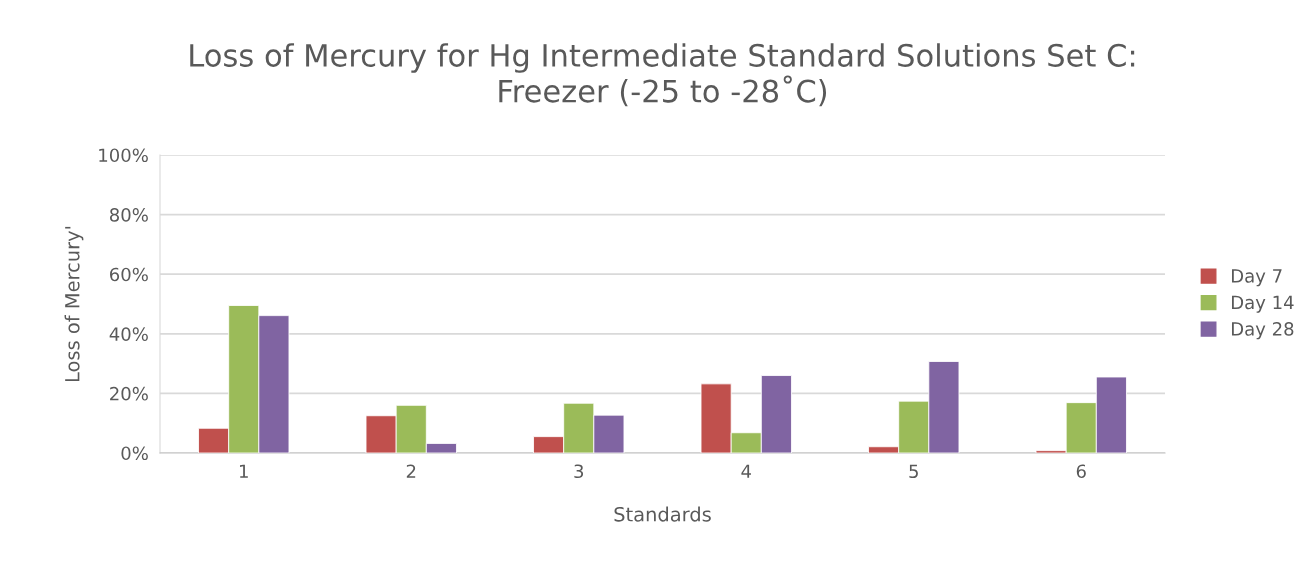 Image resolution: width=1308 pixels, height=562 pixels. Describe the element at coordinates (913, 471) in the screenshot. I see `x-tick-label: 5` at that location.